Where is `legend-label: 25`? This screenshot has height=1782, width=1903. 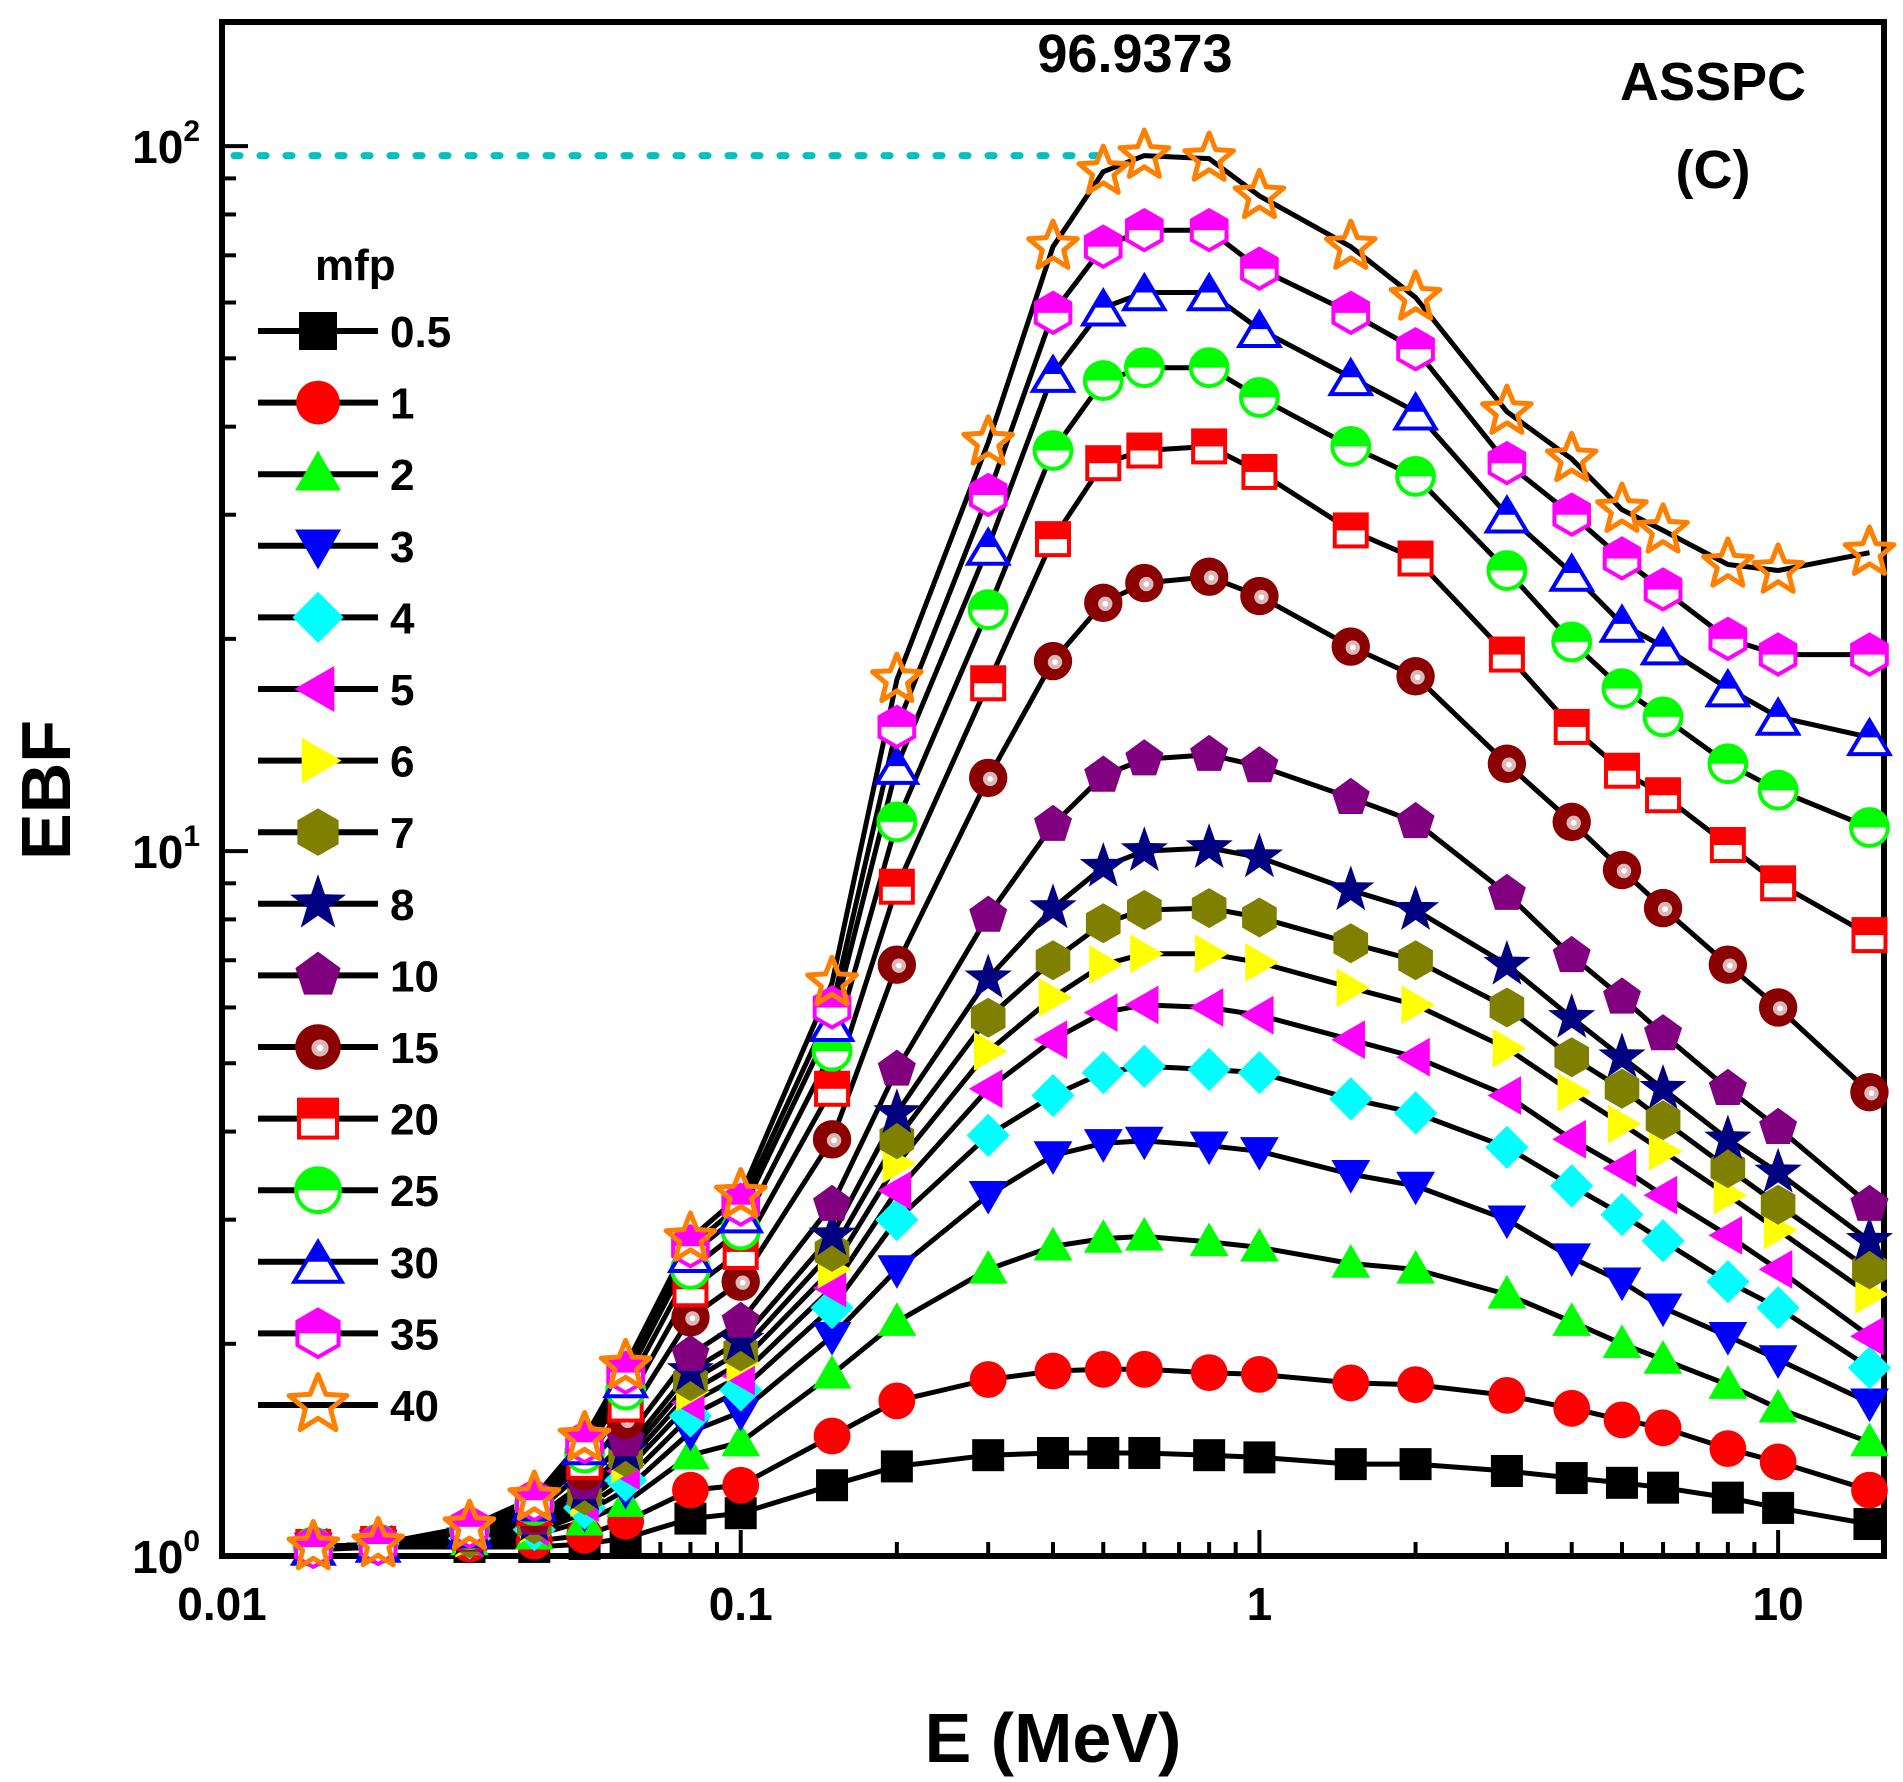 legend-label: 25 is located at coordinates (414, 1191).